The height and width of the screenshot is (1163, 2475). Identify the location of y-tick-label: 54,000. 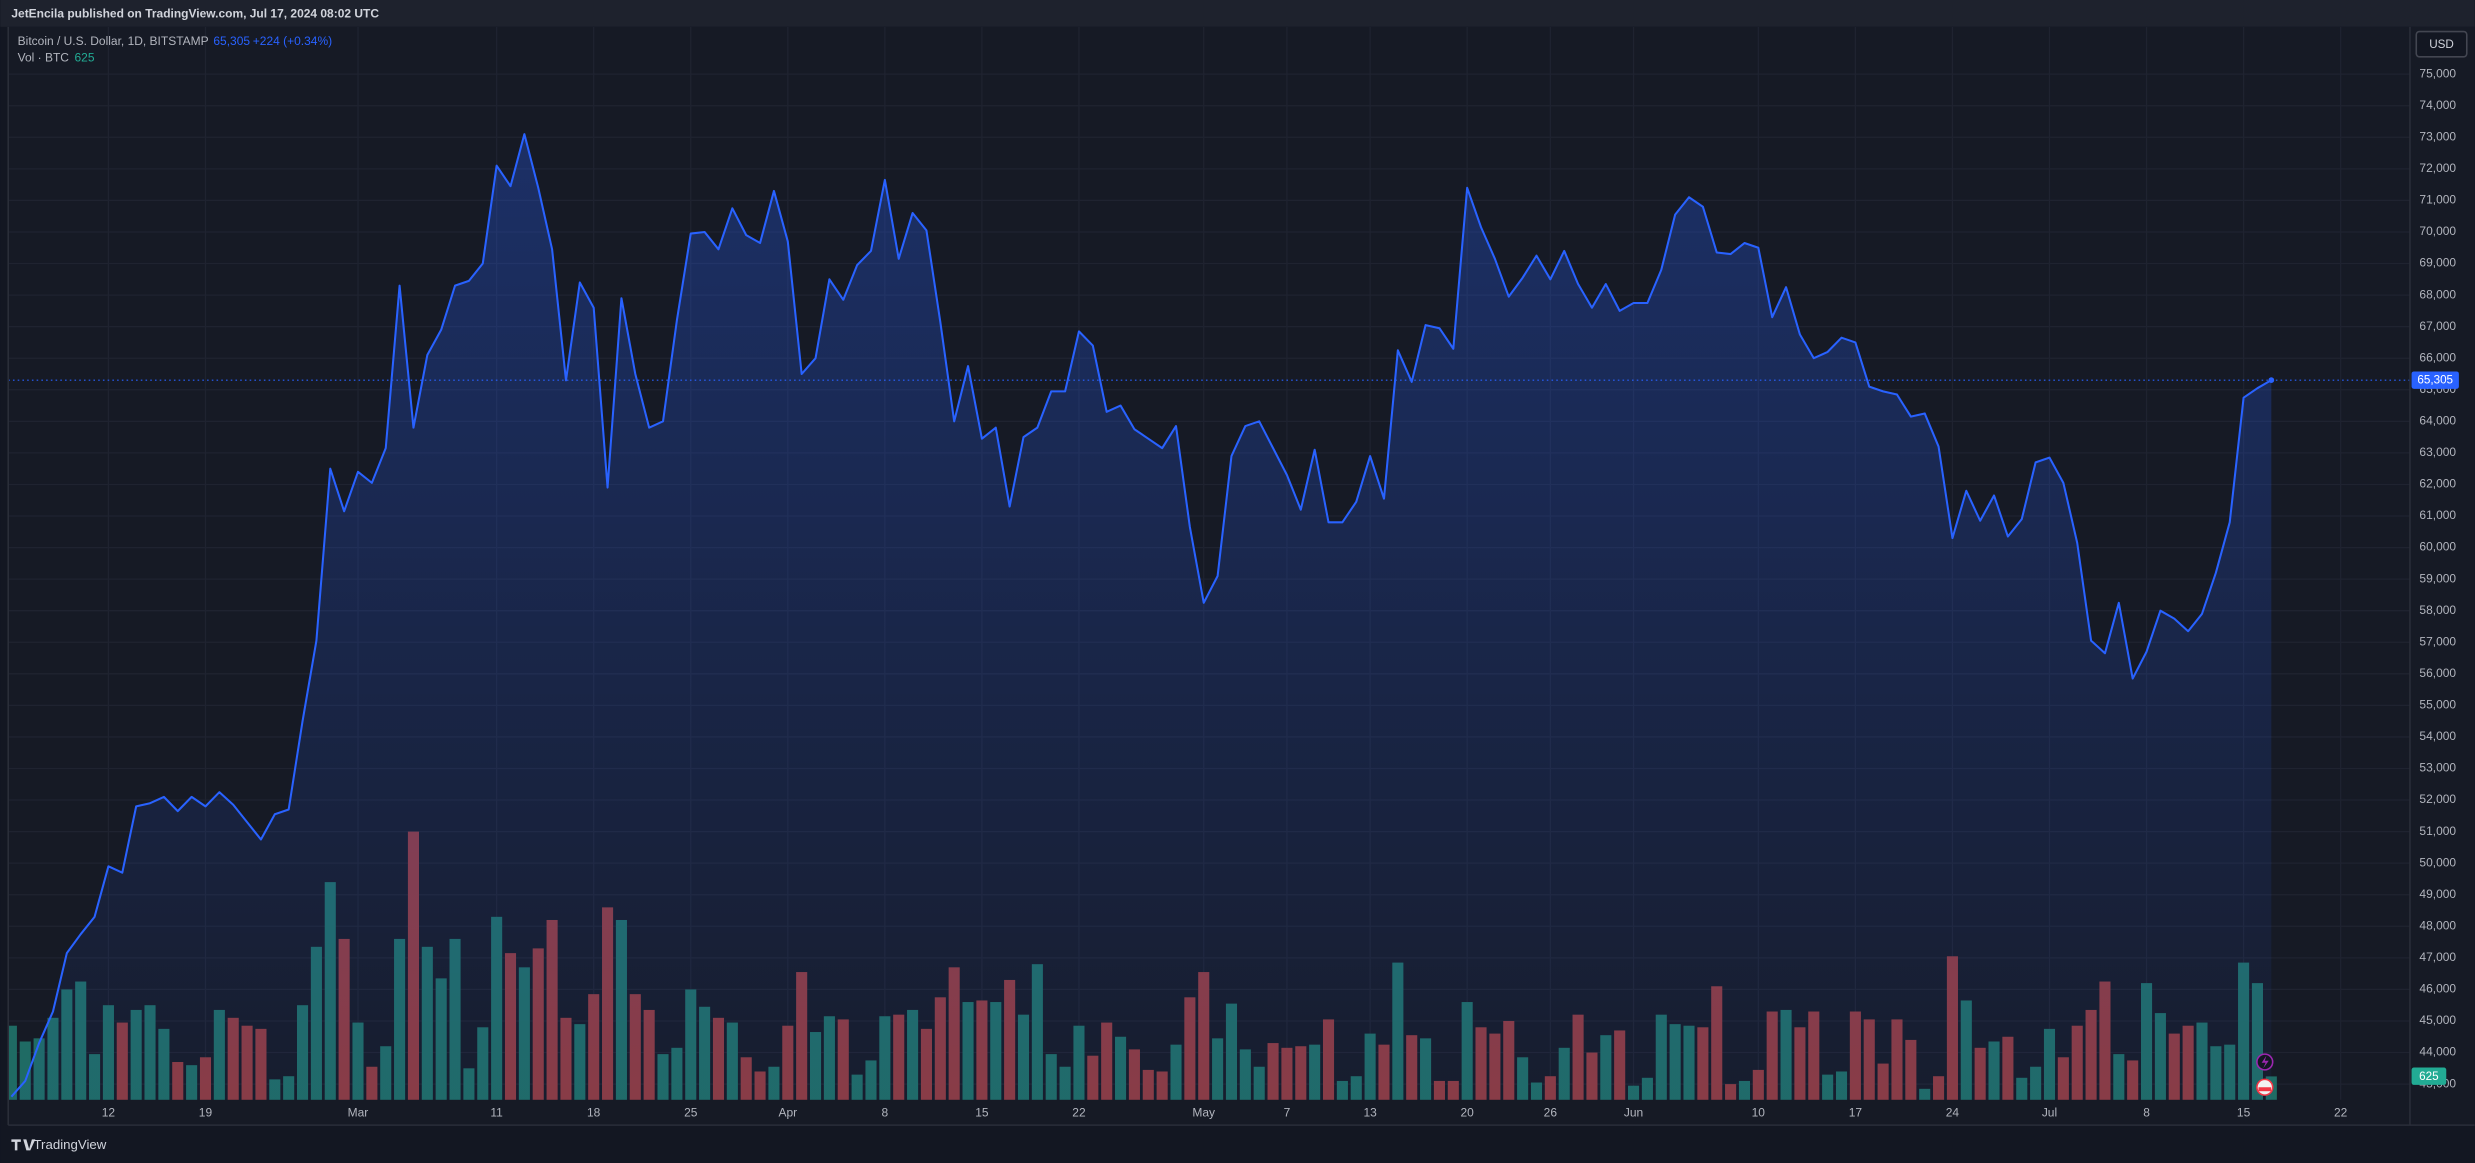
(2437, 736).